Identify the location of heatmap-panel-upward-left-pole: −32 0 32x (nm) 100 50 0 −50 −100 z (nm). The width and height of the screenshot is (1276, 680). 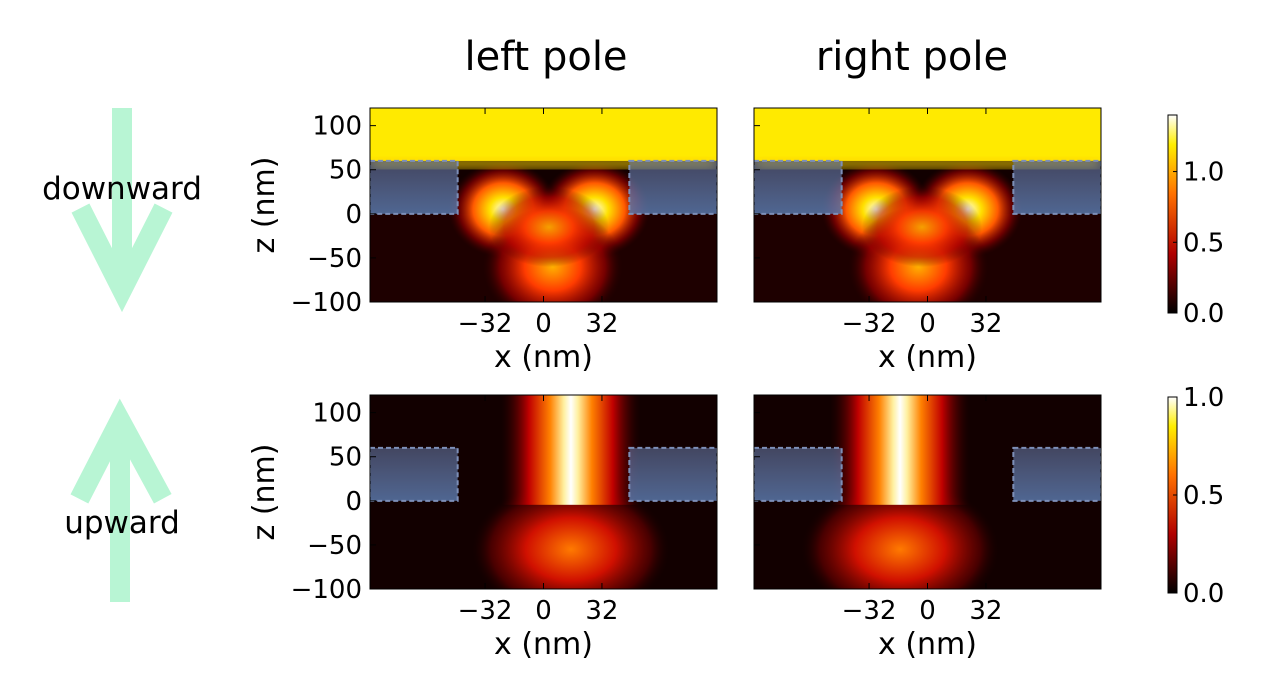
(482, 528).